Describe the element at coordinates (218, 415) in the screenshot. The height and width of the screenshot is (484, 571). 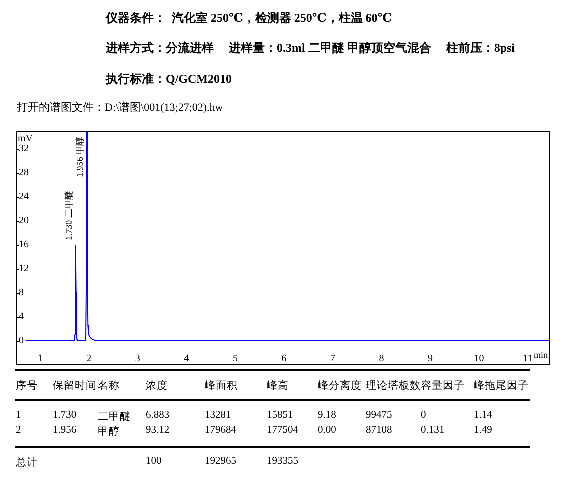
I see `text: 13281` at that location.